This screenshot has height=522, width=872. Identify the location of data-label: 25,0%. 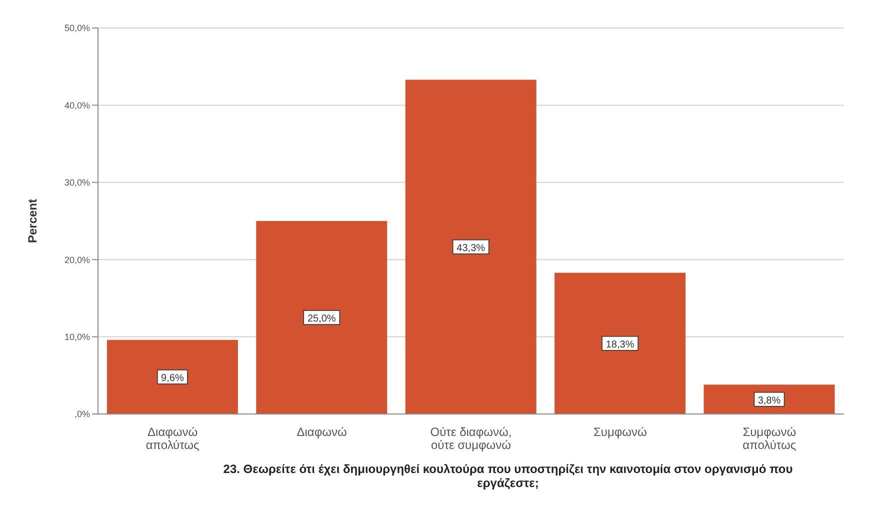
(321, 319).